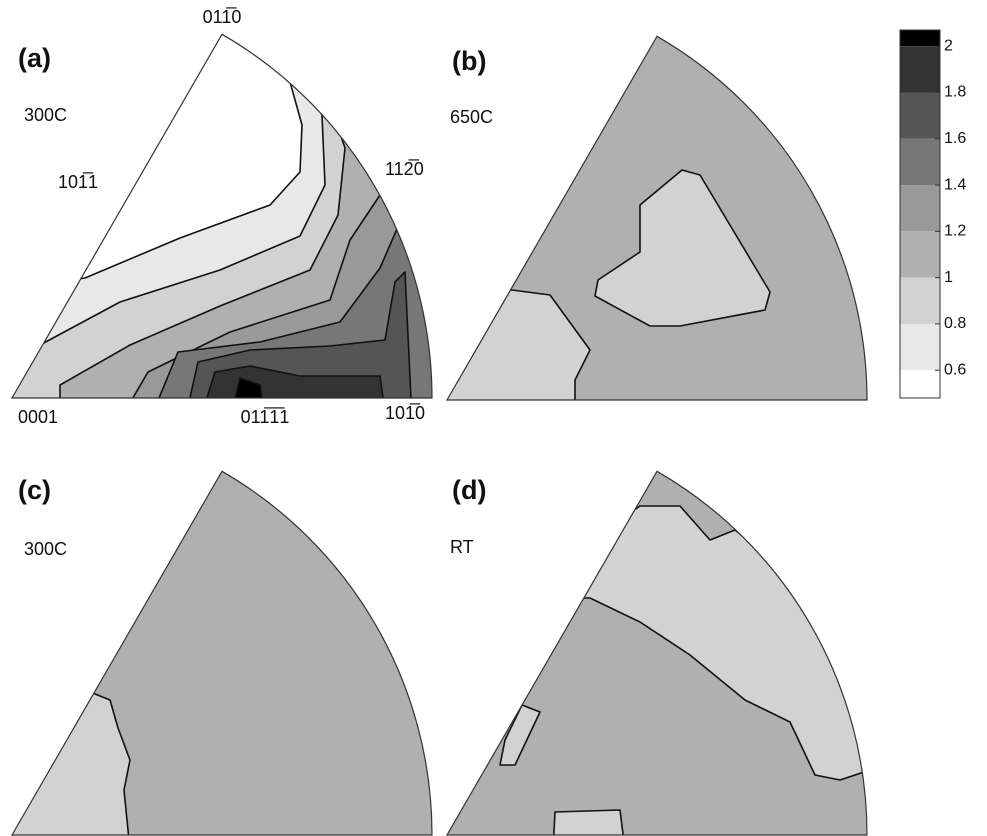  I want to click on panel-label: (c), so click(34, 490).